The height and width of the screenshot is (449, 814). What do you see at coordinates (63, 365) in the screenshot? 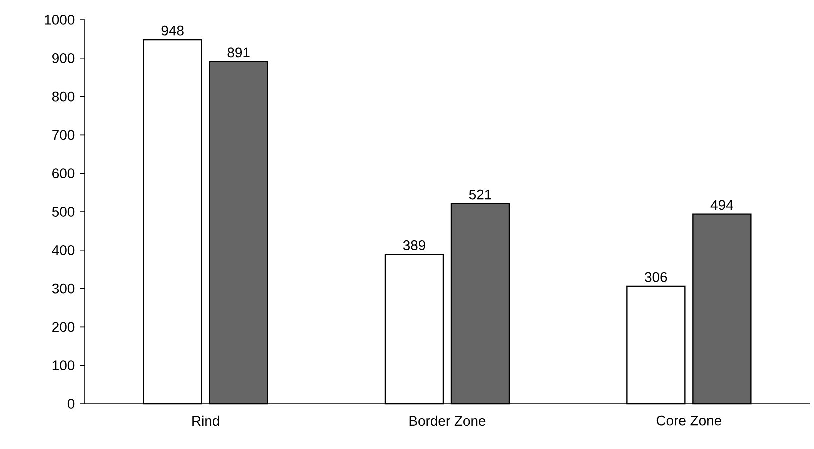
I see `y-tick-label: 100` at bounding box center [63, 365].